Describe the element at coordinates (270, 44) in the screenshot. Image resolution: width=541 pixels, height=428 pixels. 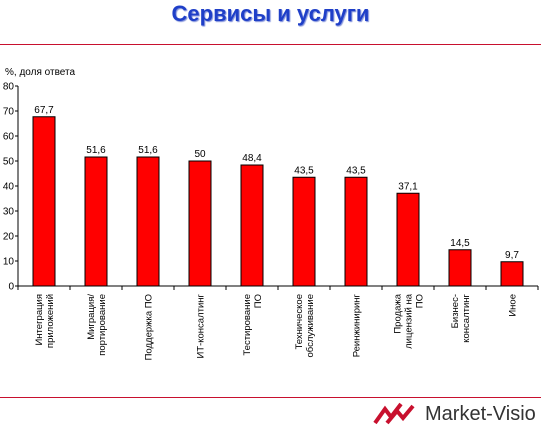
I see `top-divider` at that location.